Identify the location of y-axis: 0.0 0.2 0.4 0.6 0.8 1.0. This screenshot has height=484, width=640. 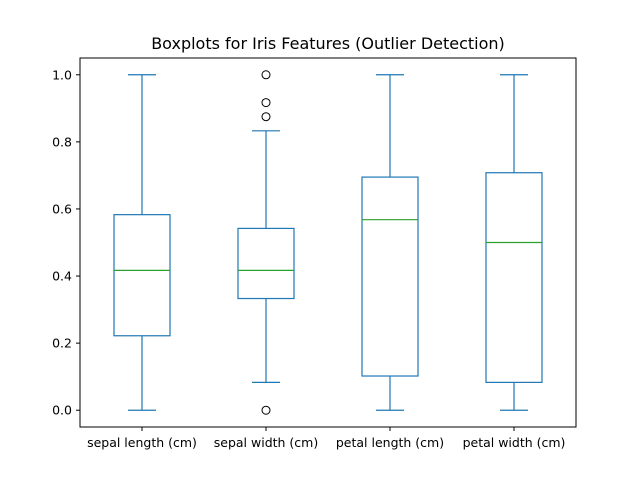
(66, 242).